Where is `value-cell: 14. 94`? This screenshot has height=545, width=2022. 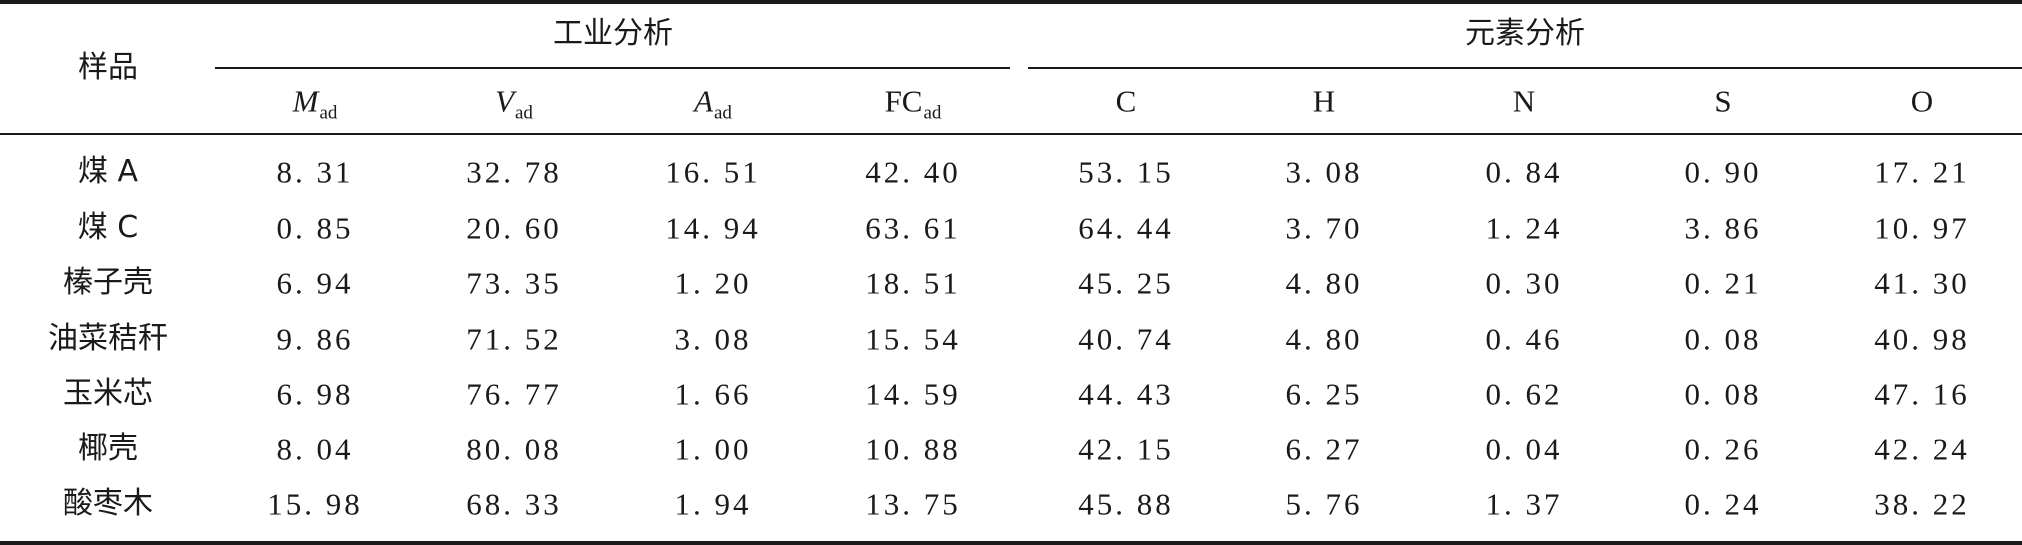
value-cell: 14. 94 is located at coordinates (713, 228).